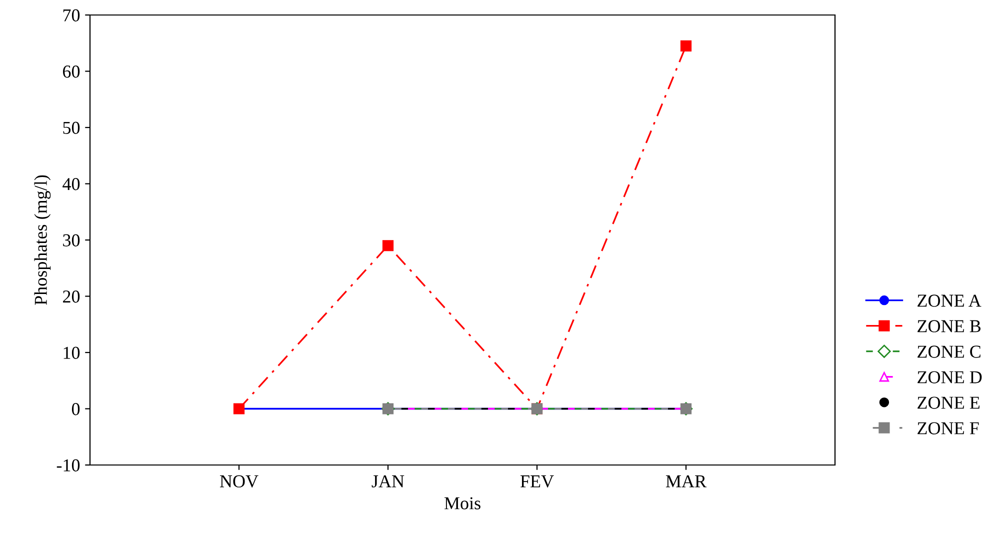 This screenshot has height=533, width=995. What do you see at coordinates (71, 128) in the screenshot?
I see `y-tick-label: 50` at bounding box center [71, 128].